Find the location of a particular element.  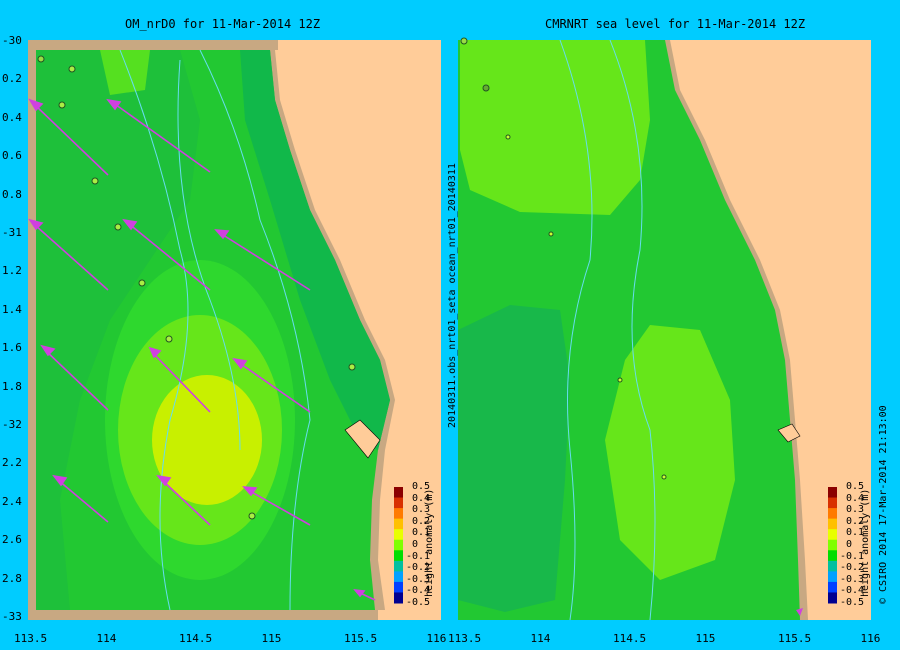

lat-tick-label: 1.6 is located at coordinates (12, 348).